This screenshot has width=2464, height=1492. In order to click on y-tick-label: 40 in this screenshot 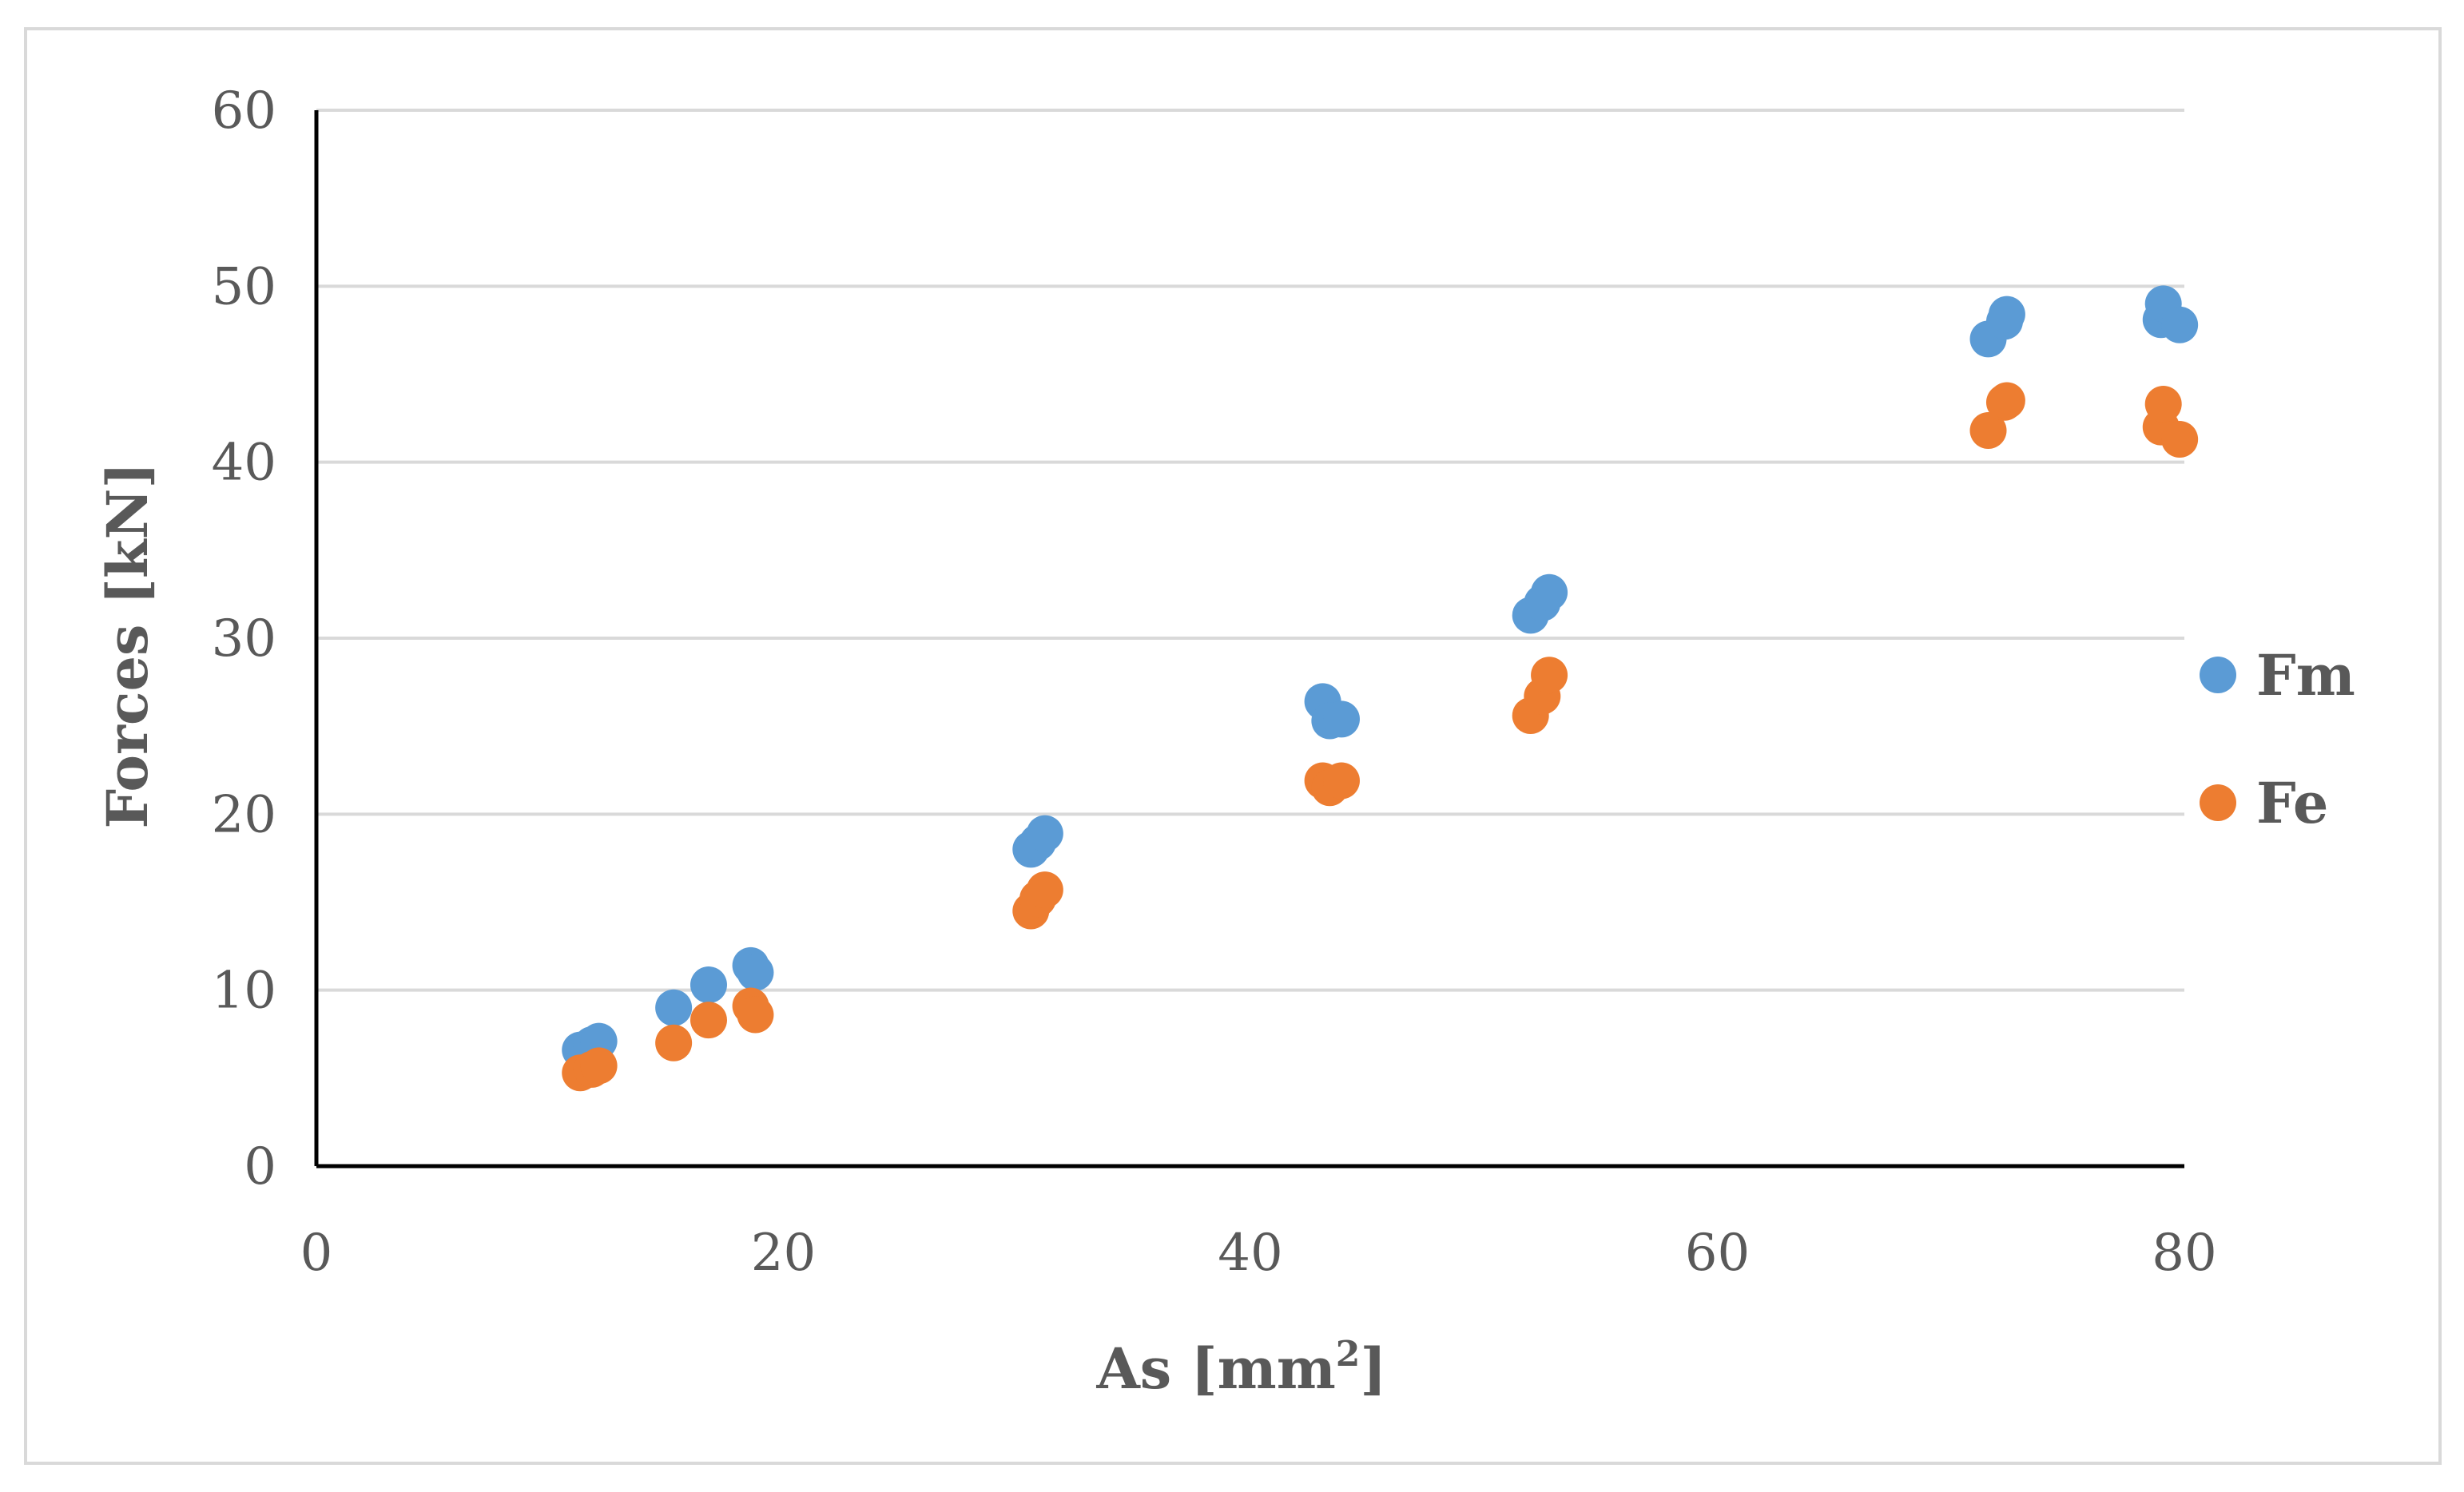, I will do `click(244, 464)`.